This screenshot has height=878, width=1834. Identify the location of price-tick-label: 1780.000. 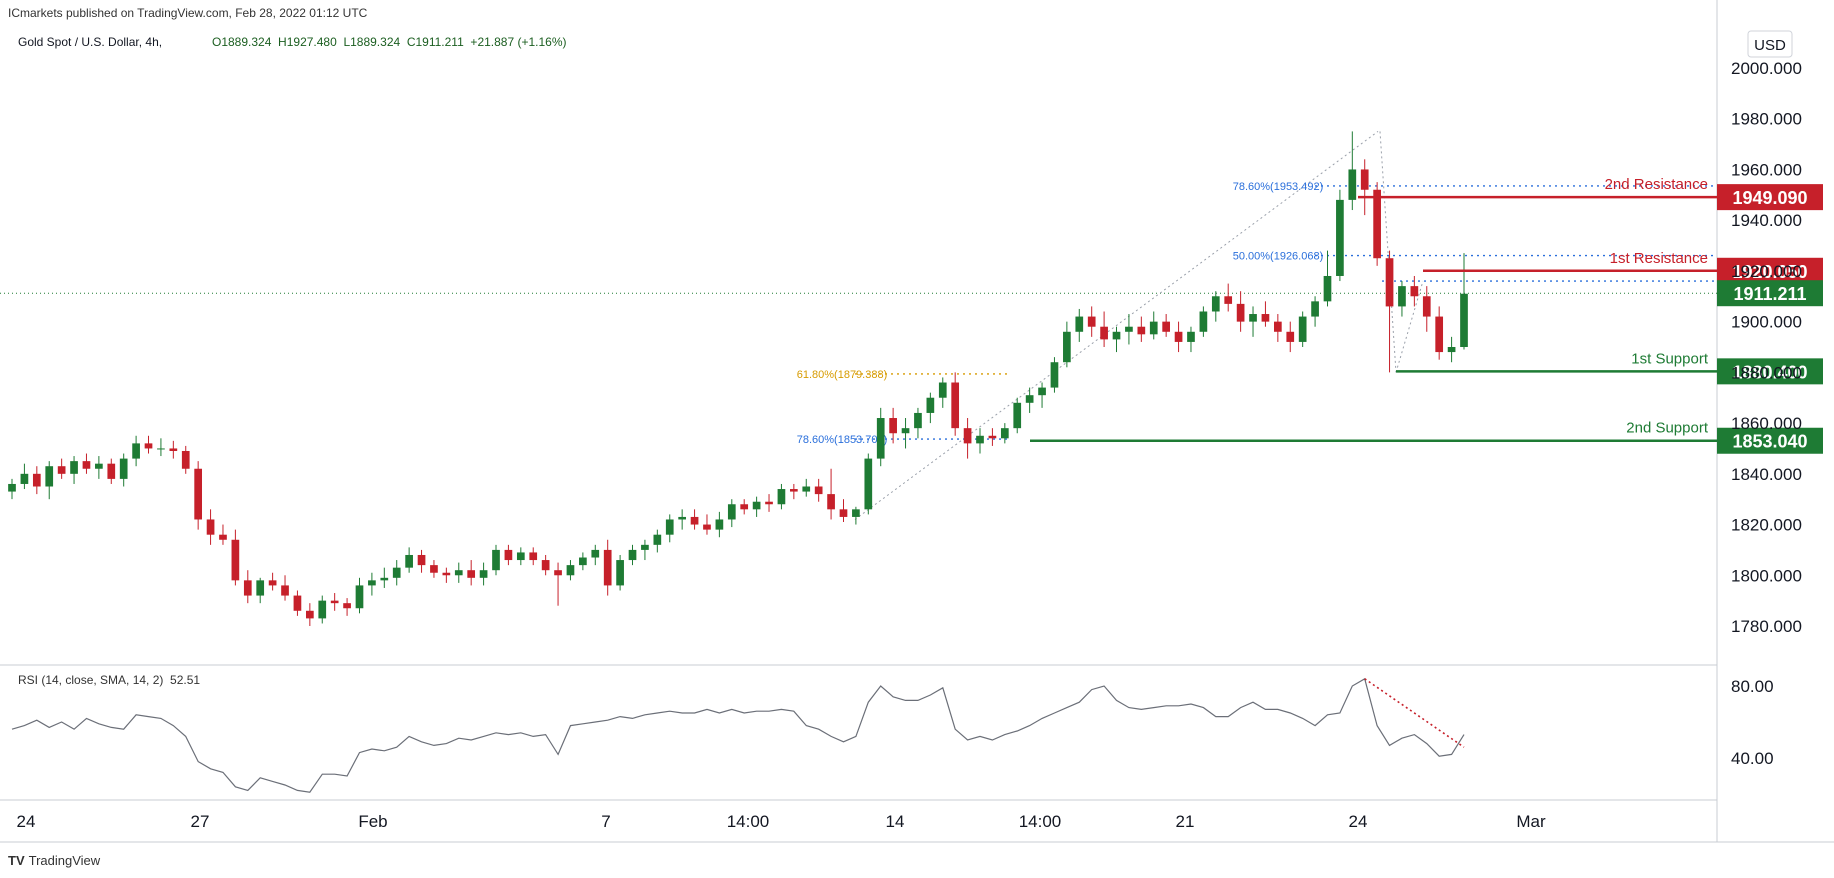
(1766, 626).